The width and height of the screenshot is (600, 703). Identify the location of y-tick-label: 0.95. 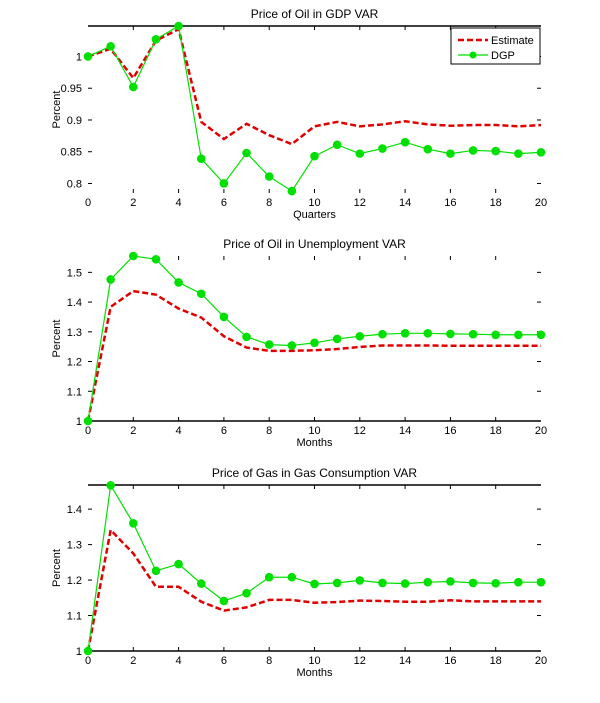
(71, 89).